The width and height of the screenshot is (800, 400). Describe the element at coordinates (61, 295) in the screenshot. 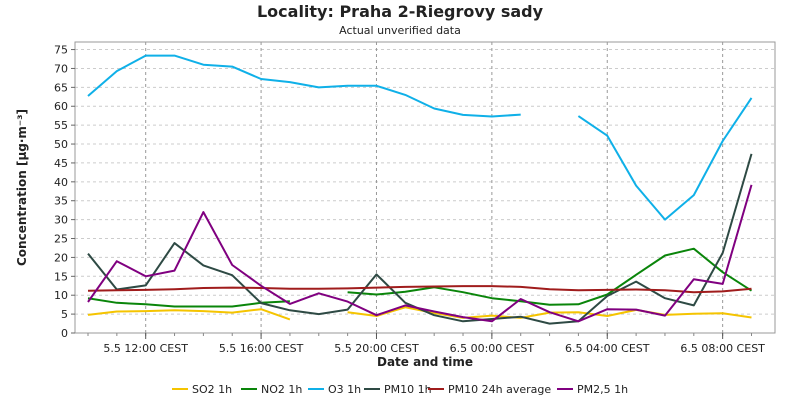

I see `y-tick-label: 10` at that location.